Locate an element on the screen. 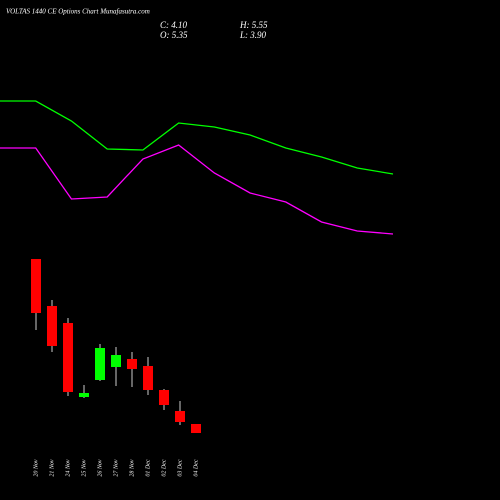 This screenshot has width=500, height=500. x-tick-label: 01 Dec is located at coordinates (148, 467).